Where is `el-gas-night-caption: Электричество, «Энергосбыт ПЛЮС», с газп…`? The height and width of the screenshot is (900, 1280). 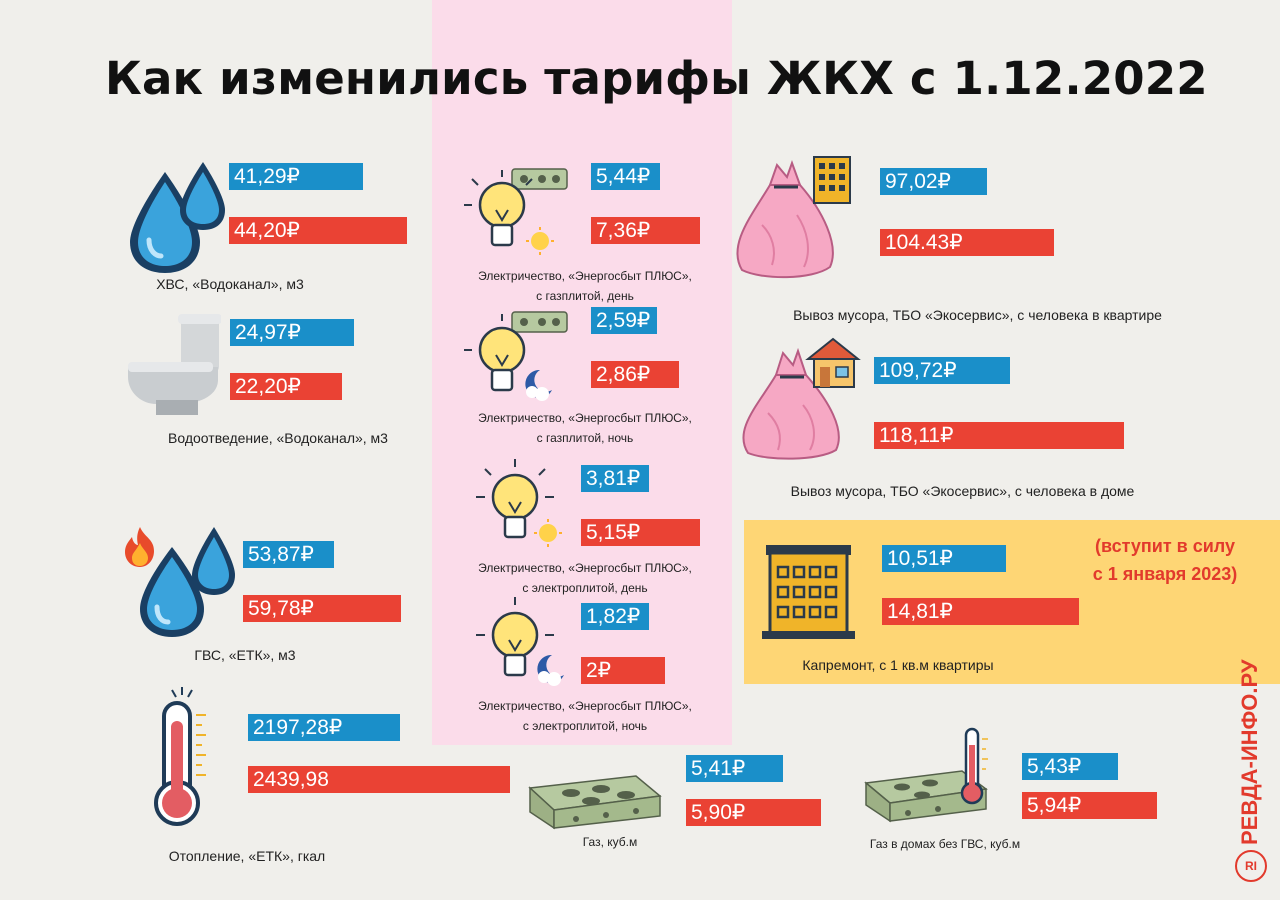
el-gas-night-caption: Электричество, «Энергосбыт ПЛЮС», с газп… is located at coordinates (585, 428).